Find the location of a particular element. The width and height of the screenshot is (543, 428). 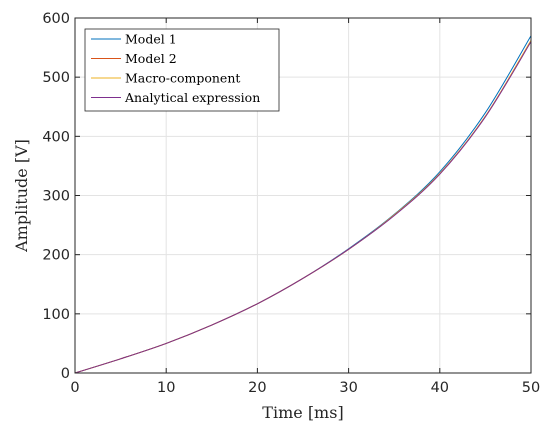

x-tick-labels: 0 10 20 30 40 50 is located at coordinates (305, 388).